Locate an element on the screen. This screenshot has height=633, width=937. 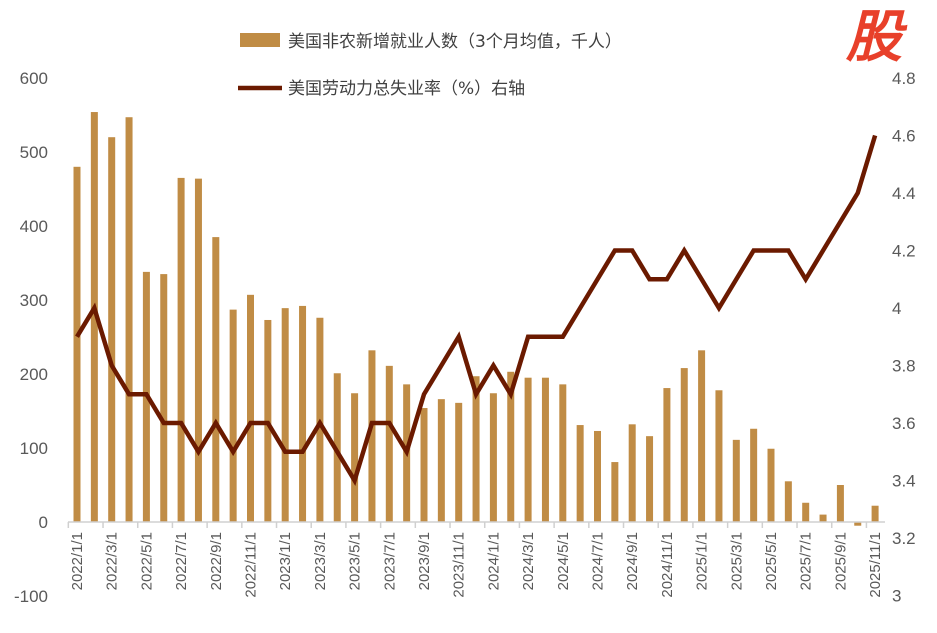
x-tick-label: 2023/5/1 is located at coordinates (355, 561).